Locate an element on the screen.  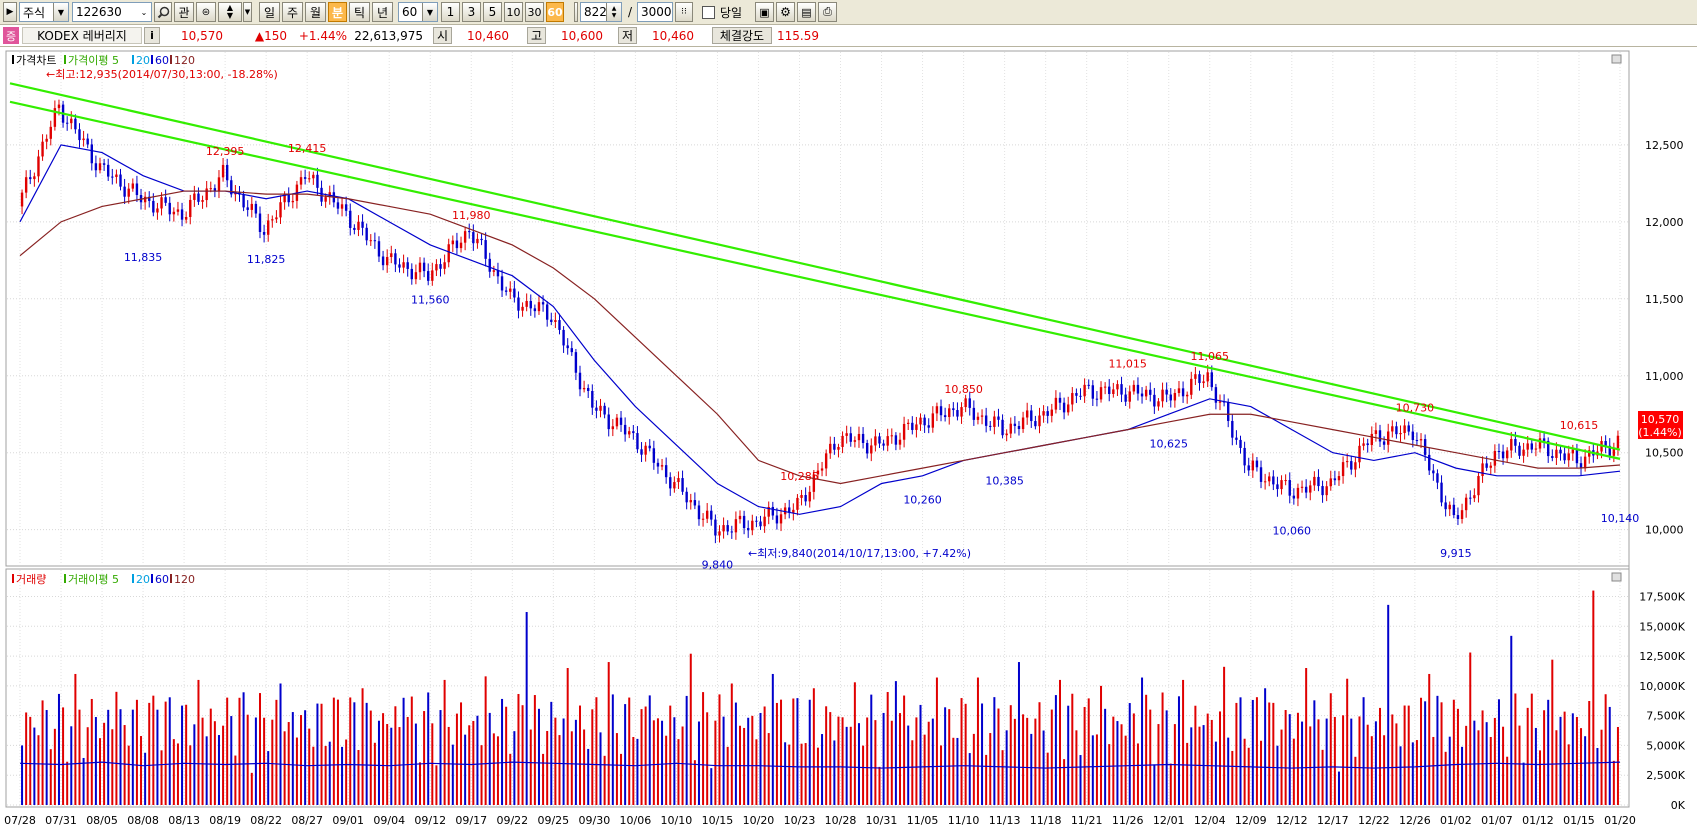
info-icon: i is located at coordinates (152, 35).